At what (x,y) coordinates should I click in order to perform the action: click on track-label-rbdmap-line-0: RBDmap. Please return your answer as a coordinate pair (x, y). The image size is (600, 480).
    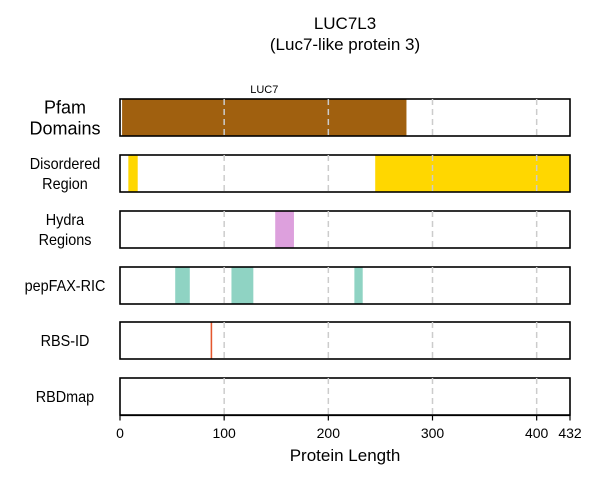
    Looking at the image, I should click on (65, 397).